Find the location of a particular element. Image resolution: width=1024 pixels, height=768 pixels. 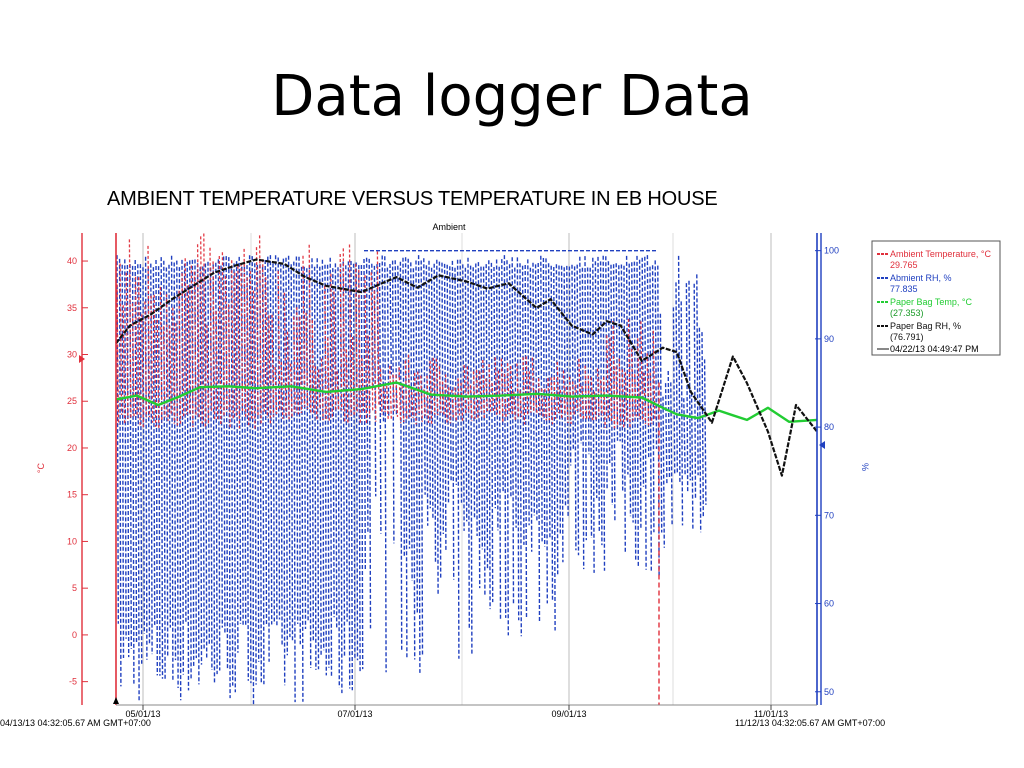

right-tick-label-2: 70 is located at coordinates (829, 515).